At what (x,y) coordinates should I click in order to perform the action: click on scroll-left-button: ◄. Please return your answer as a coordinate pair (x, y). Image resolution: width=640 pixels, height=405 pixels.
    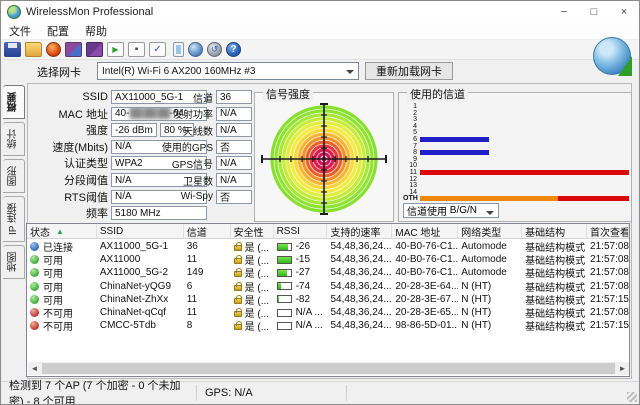
    Looking at the image, I should click on (34, 368).